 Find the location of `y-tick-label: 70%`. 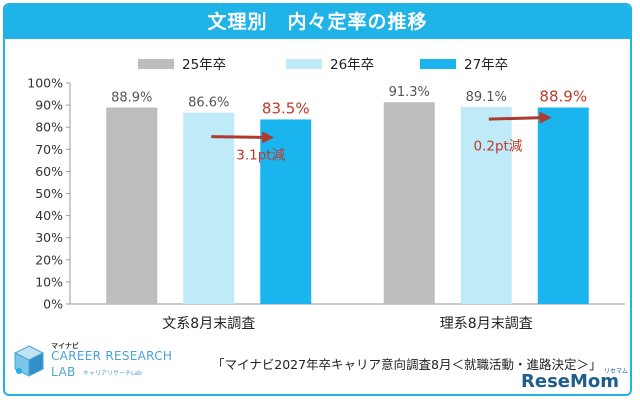

y-tick-label: 70% is located at coordinates (49, 149).